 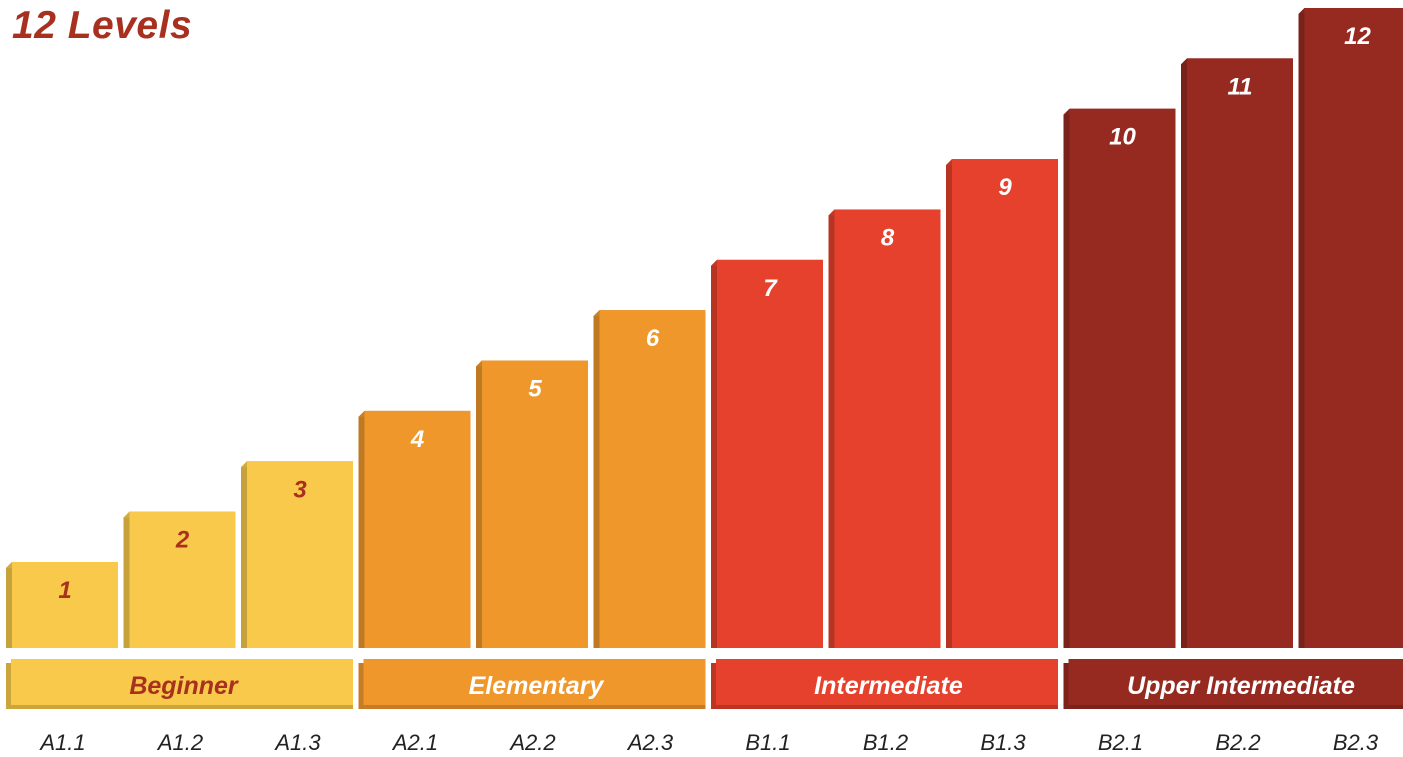 What do you see at coordinates (1353, 328) in the screenshot?
I see `bar-B2.3` at bounding box center [1353, 328].